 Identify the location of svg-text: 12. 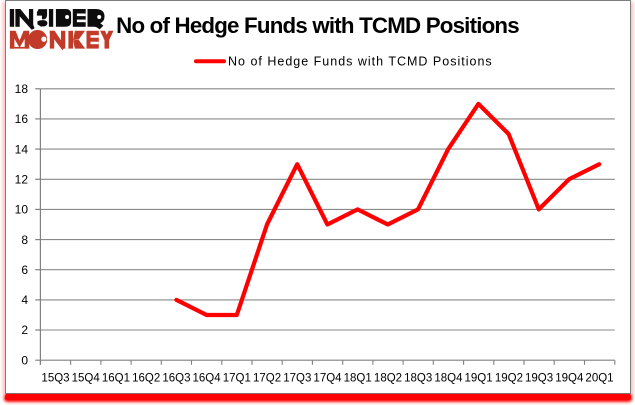
(22, 180).